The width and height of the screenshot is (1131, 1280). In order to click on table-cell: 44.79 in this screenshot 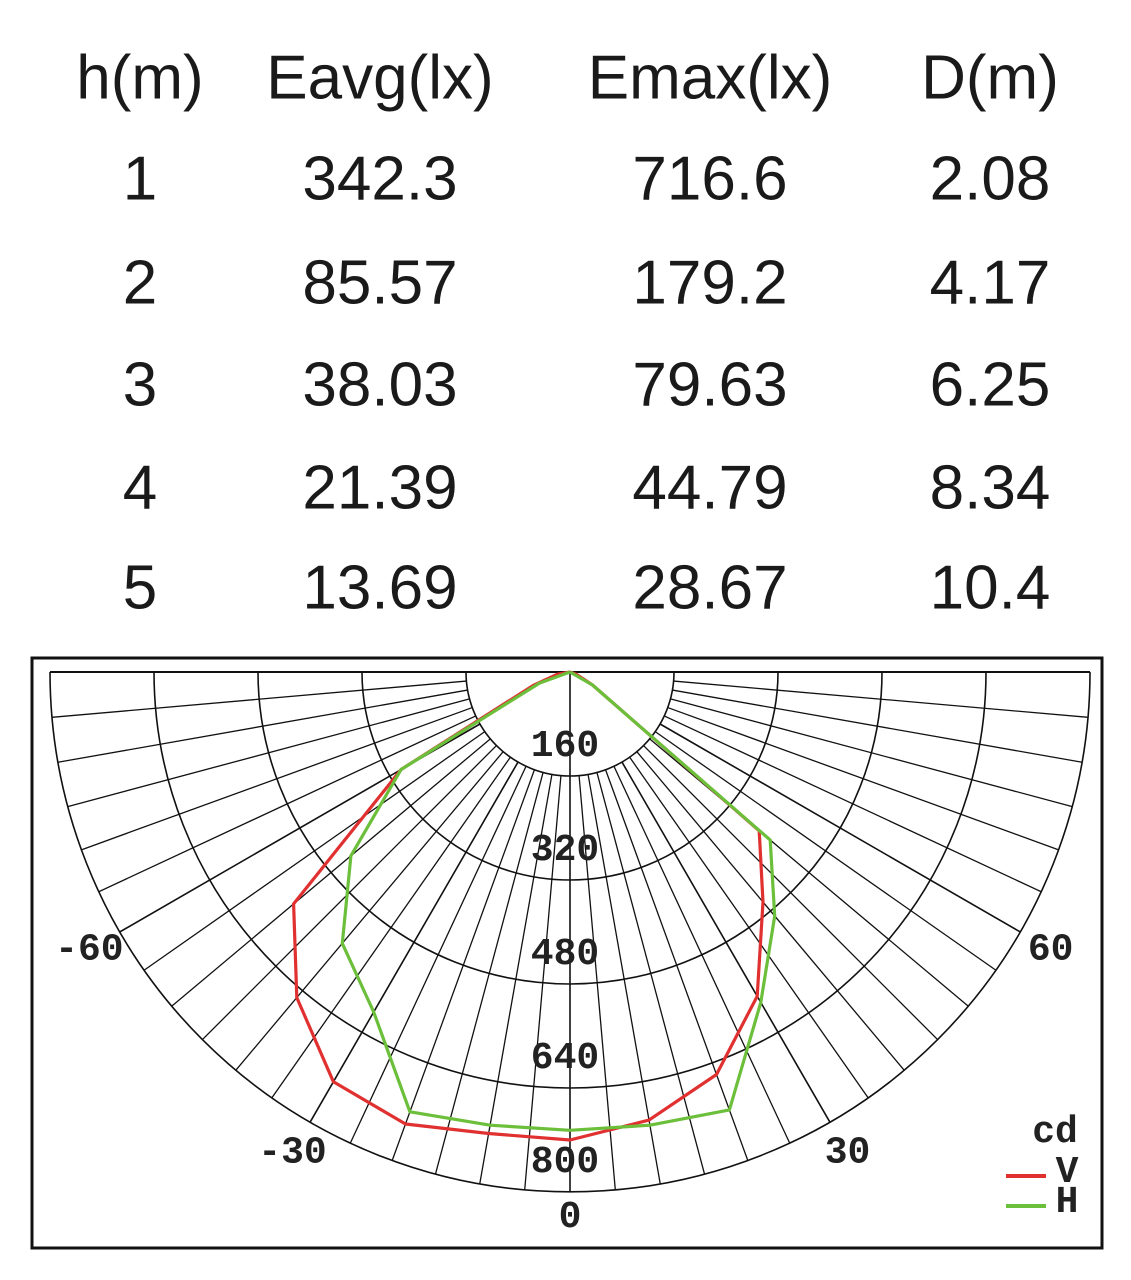, I will do `click(709, 487)`.